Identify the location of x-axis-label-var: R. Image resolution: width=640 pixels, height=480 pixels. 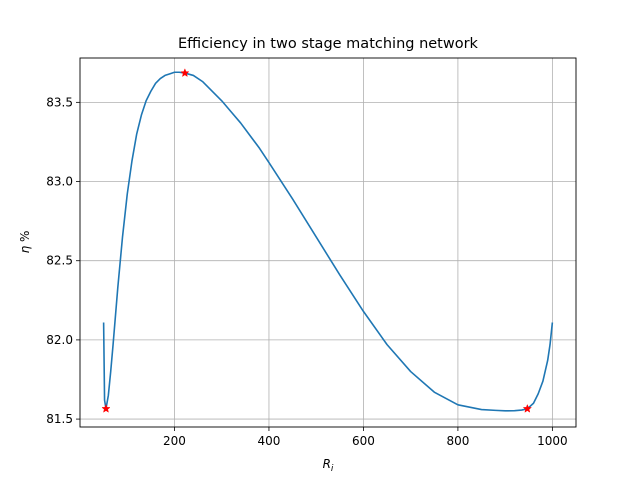
(327, 464).